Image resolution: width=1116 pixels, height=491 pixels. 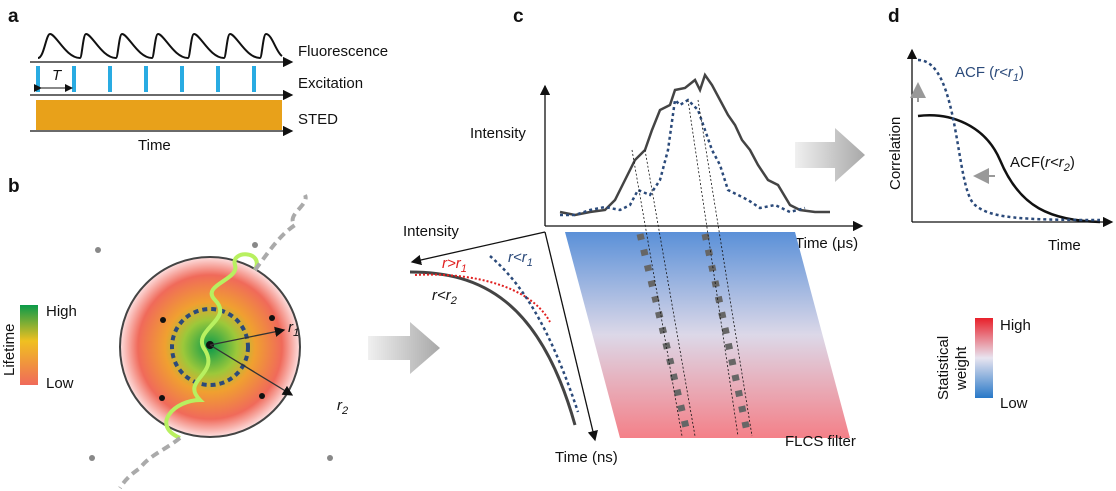 I want to click on label: Fluorescence, so click(x=343, y=51).